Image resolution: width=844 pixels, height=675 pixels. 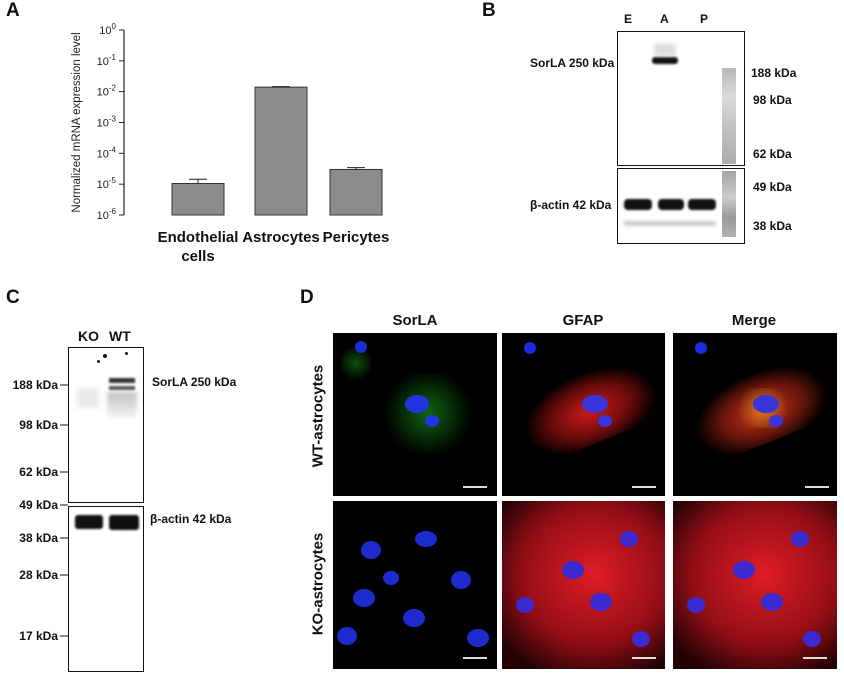 What do you see at coordinates (107, 152) in the screenshot?
I see `y-tick-label: 10⁻⁴` at bounding box center [107, 152].